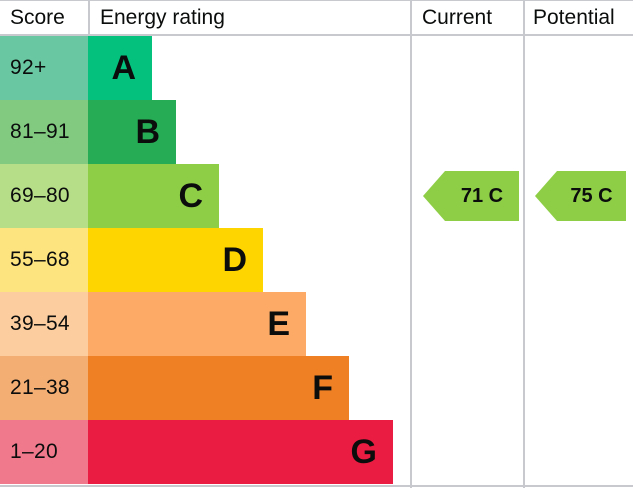  What do you see at coordinates (316, 68) in the screenshot?
I see `band-row-a: 92+ A` at bounding box center [316, 68].